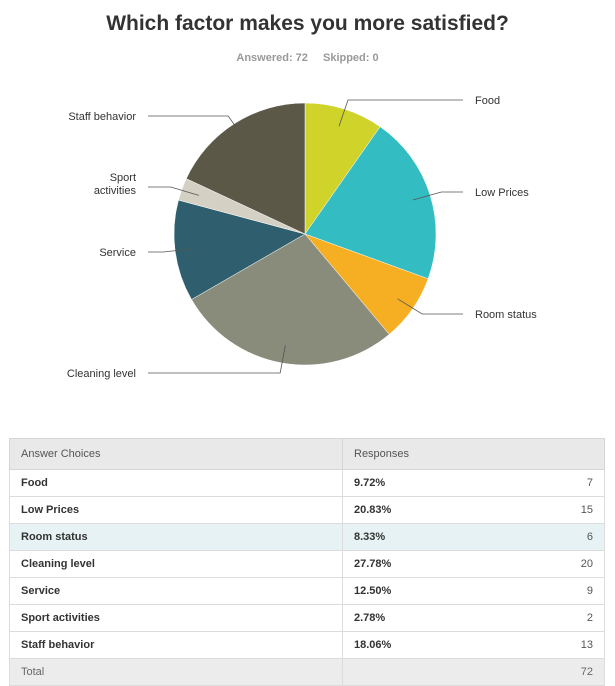 The width and height of the screenshot is (615, 686). I want to click on row-percent: 8.33%, so click(425, 537).